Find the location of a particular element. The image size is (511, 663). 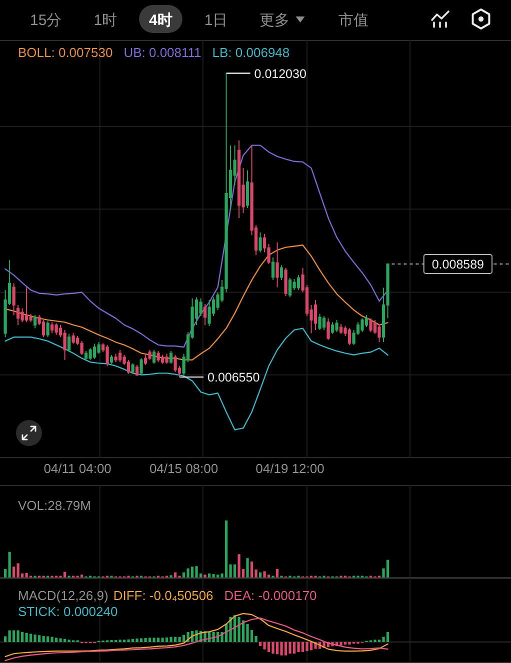

annotation: 0.006550 is located at coordinates (234, 377).